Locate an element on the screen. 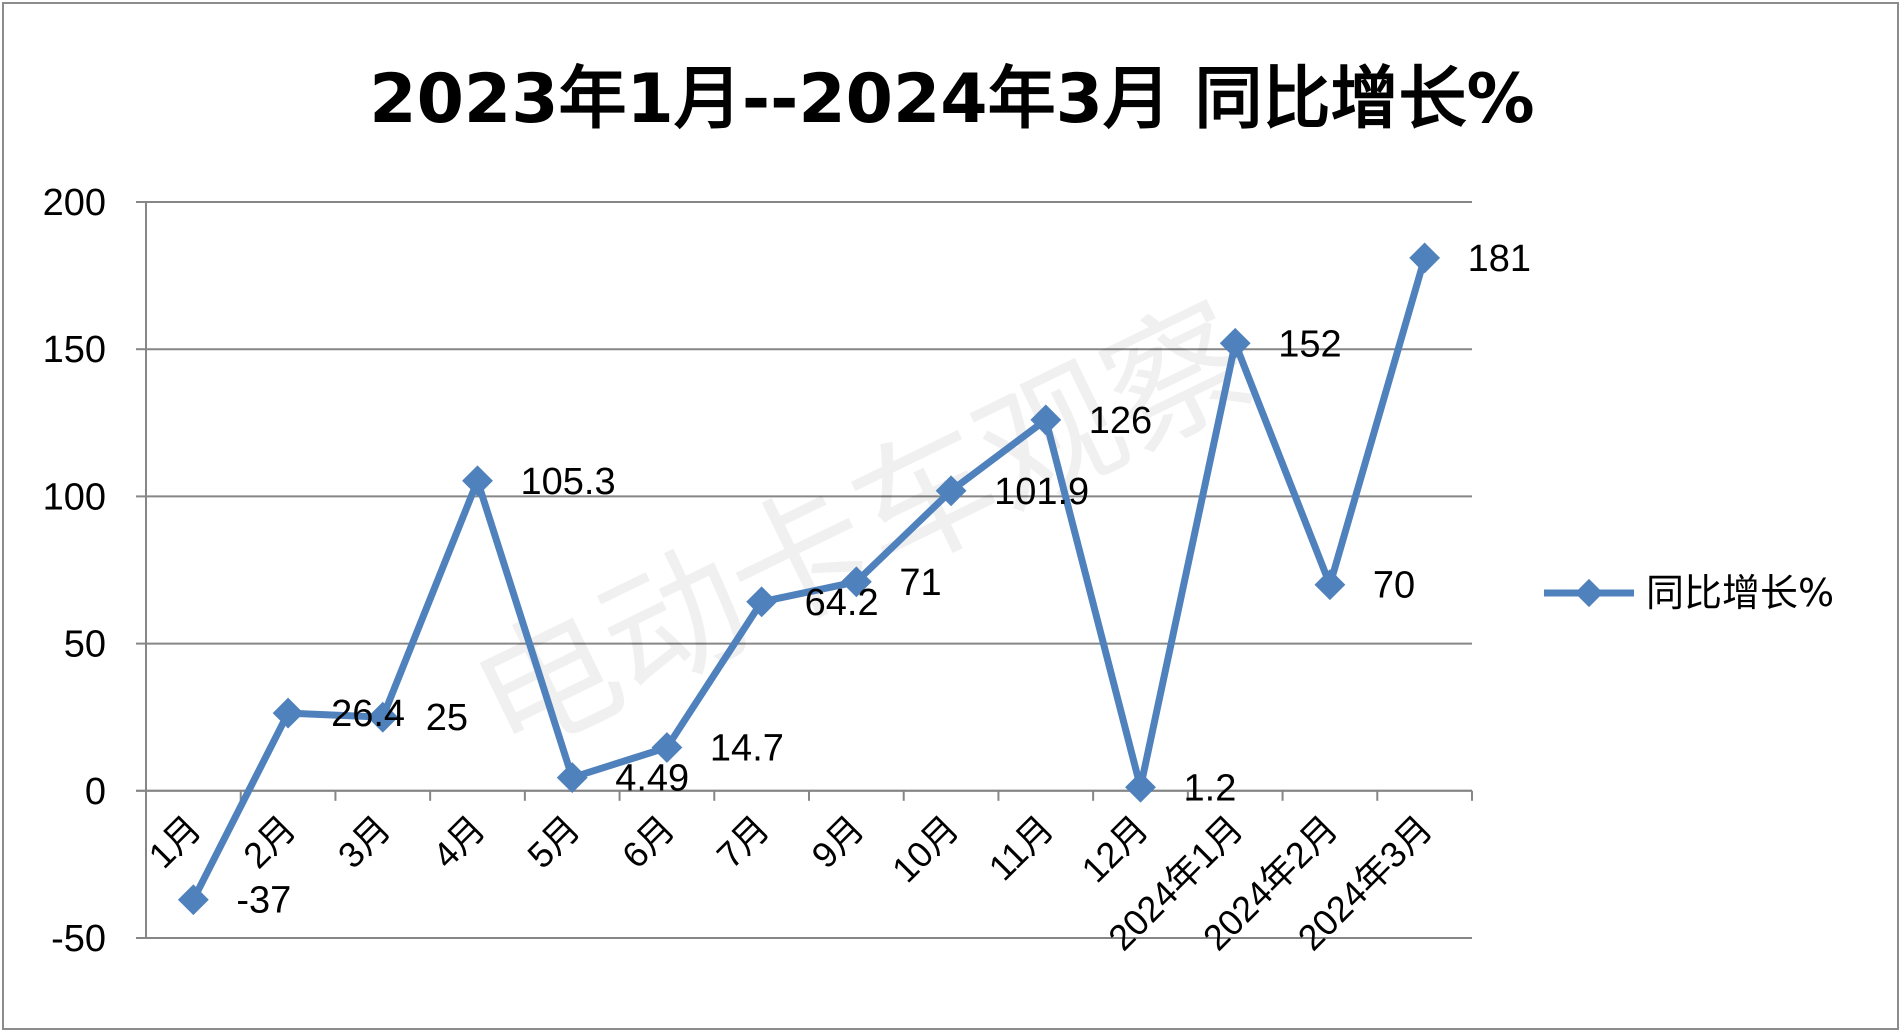 This screenshot has height=1034, width=1903. data-label: 14.7 is located at coordinates (747, 749).